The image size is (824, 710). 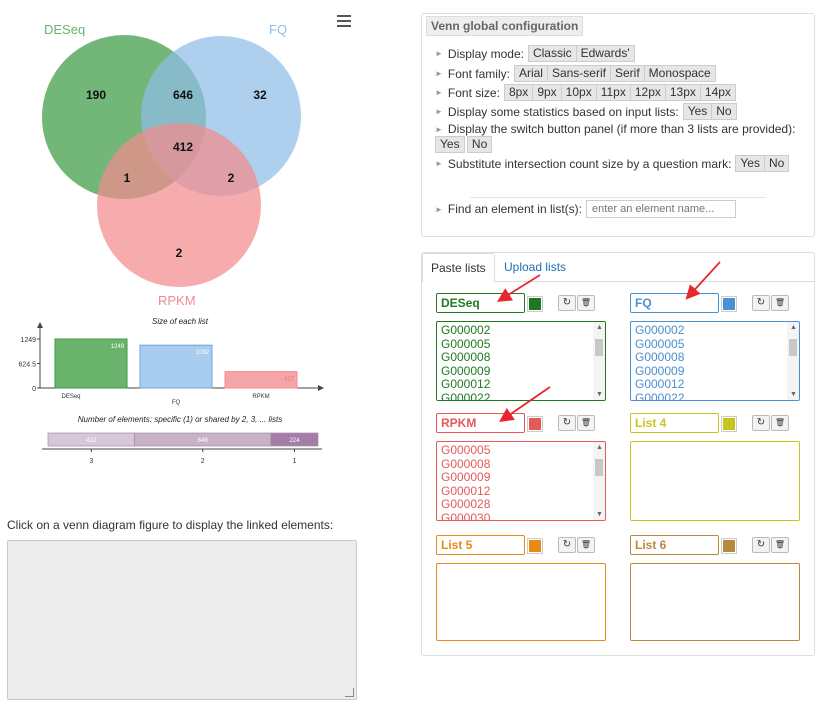 What do you see at coordinates (458, 268) in the screenshot?
I see `tab-paste-lists: Paste lists` at bounding box center [458, 268].